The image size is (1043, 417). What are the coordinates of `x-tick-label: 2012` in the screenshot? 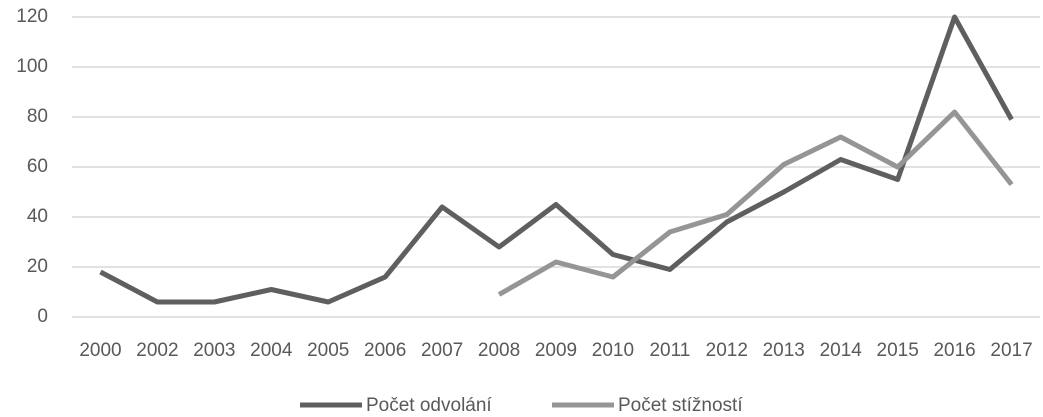 It's located at (727, 350).